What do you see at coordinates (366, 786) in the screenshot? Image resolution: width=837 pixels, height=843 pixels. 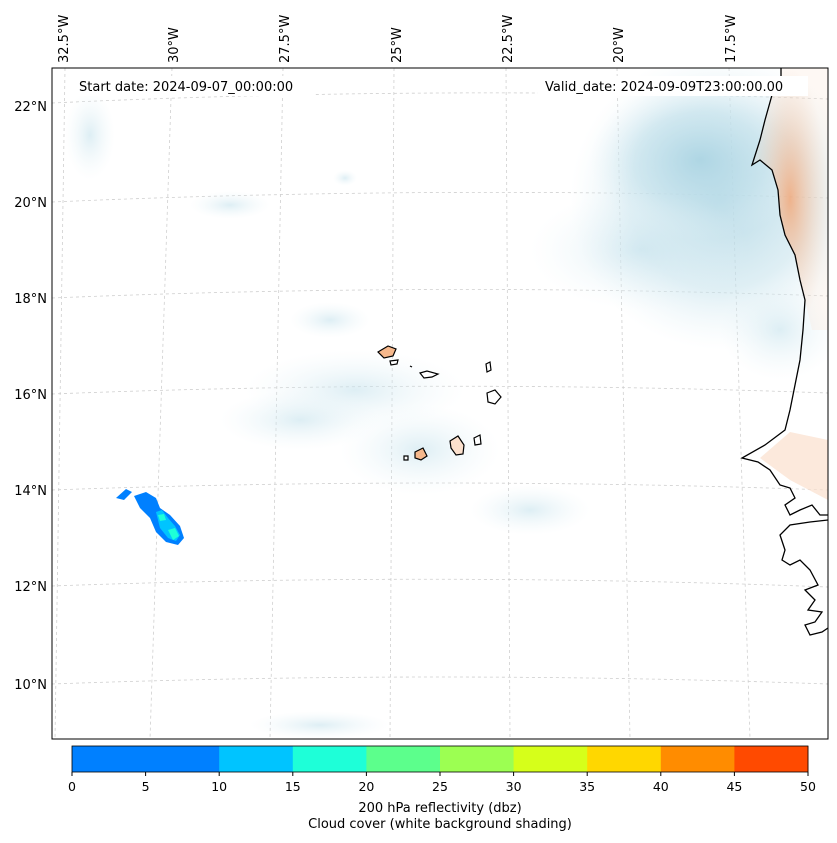 I see `colorbar-tick-label: 20` at bounding box center [366, 786].